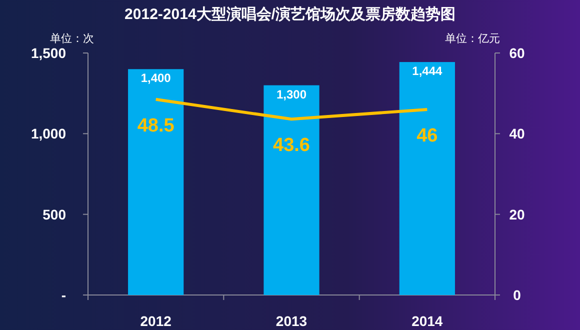 This screenshot has height=330, width=580. Describe the element at coordinates (290, 14) in the screenshot. I see `chart-title: 2012-2014大型演唱会/演艺馆场次及票房数趋势图` at that location.